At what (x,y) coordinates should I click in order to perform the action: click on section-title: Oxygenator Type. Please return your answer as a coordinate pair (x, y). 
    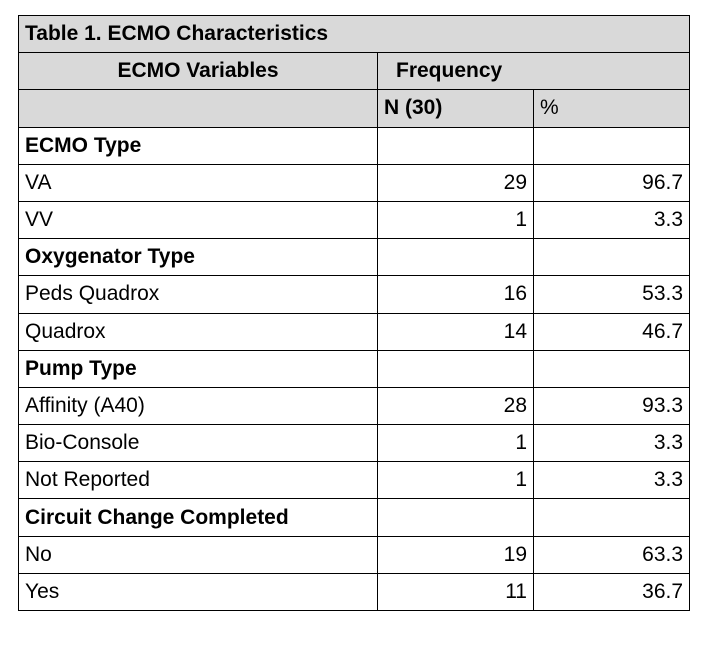
    Looking at the image, I should click on (198, 257).